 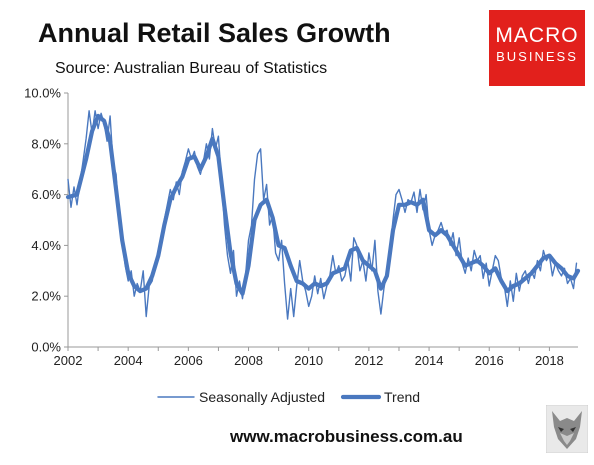 I want to click on y-tick-label: 0.0%, so click(x=46, y=347).